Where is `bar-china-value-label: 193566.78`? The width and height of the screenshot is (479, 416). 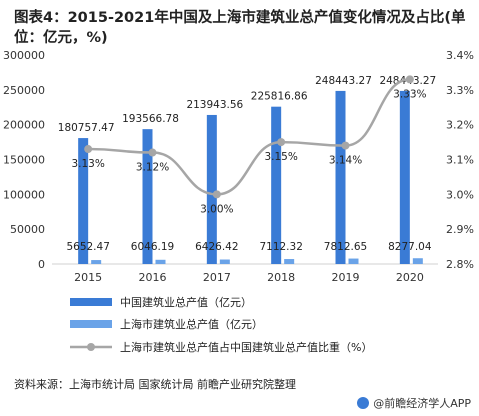
bar-china-value-label: 193566.78 is located at coordinates (150, 119).